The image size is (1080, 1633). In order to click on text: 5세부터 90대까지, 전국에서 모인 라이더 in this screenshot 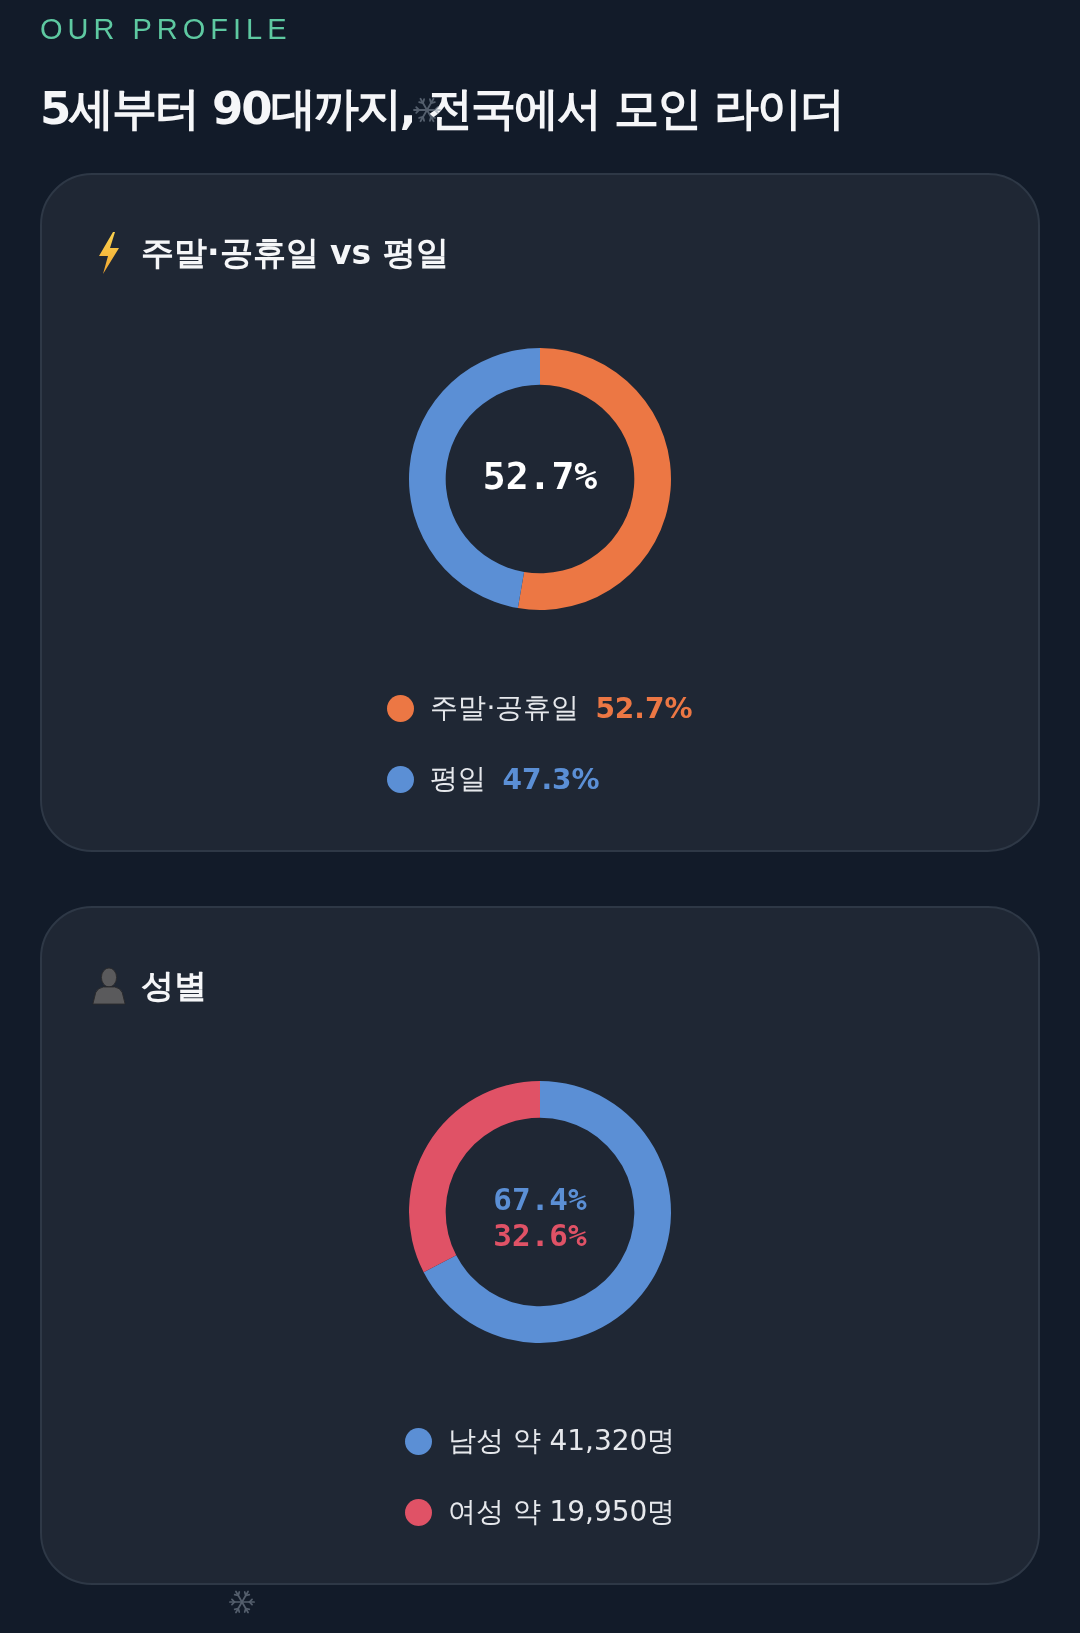, I will do `click(441, 109)`.